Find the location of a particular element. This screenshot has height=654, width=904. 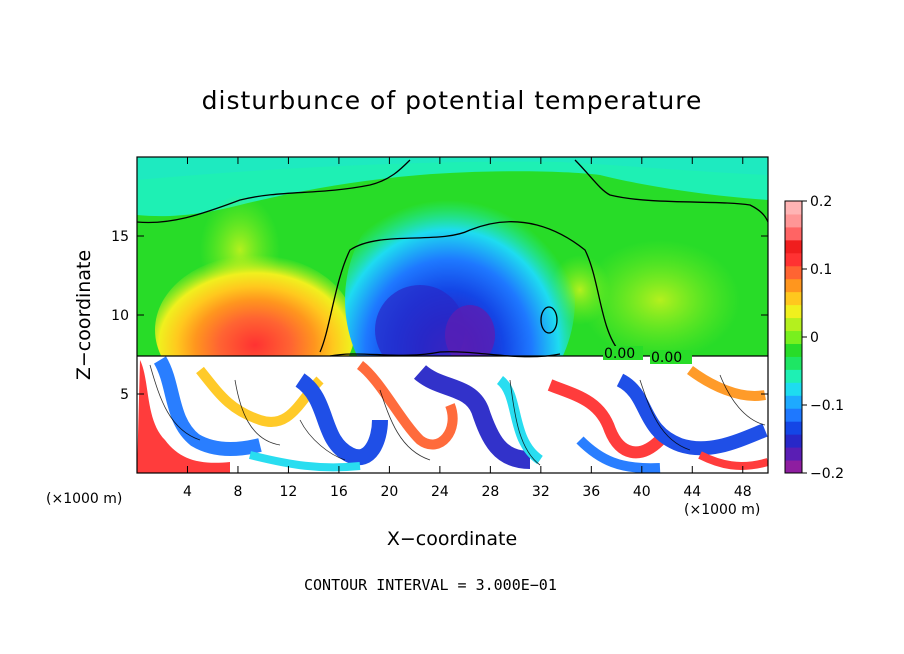

y-tick-label: 5 is located at coordinates (124, 395).